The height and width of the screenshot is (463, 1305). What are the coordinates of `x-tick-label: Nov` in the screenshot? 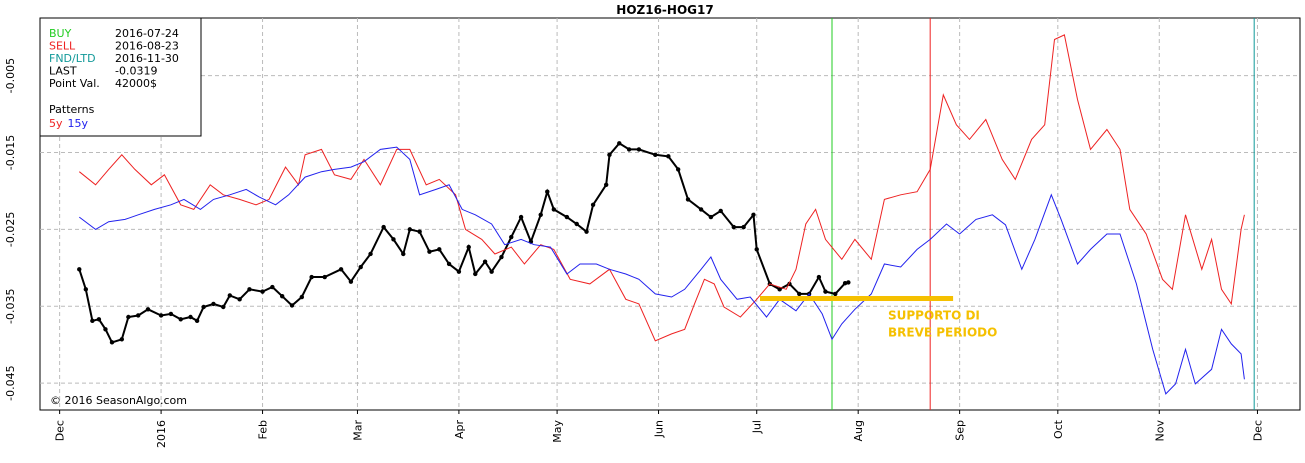 It's located at (1159, 431).